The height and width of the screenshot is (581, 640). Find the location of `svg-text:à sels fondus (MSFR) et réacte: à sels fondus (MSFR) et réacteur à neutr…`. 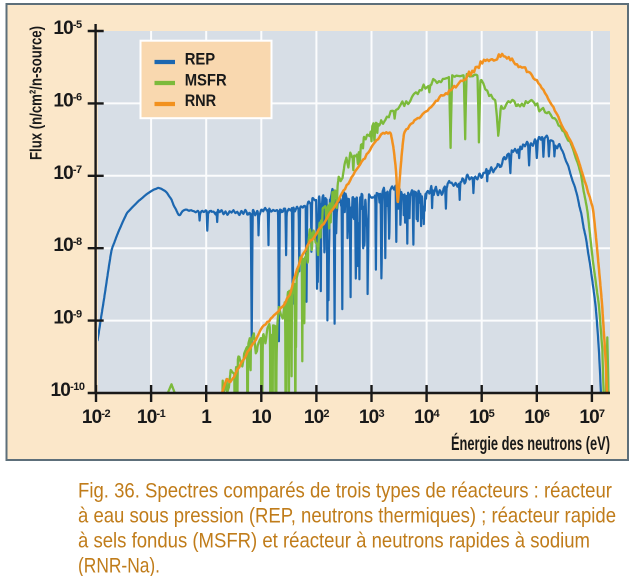

svg-text:à sels fondus (MSFR) et réacte: à sels fondus (MSFR) et réacteur à neutr… is located at coordinates (334, 541).